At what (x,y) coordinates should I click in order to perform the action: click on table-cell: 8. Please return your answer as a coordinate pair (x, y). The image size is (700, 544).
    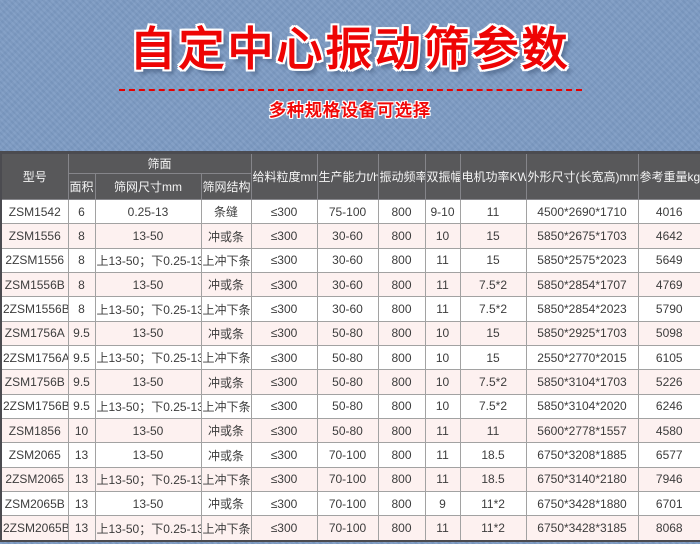
    Looking at the image, I should click on (81, 285).